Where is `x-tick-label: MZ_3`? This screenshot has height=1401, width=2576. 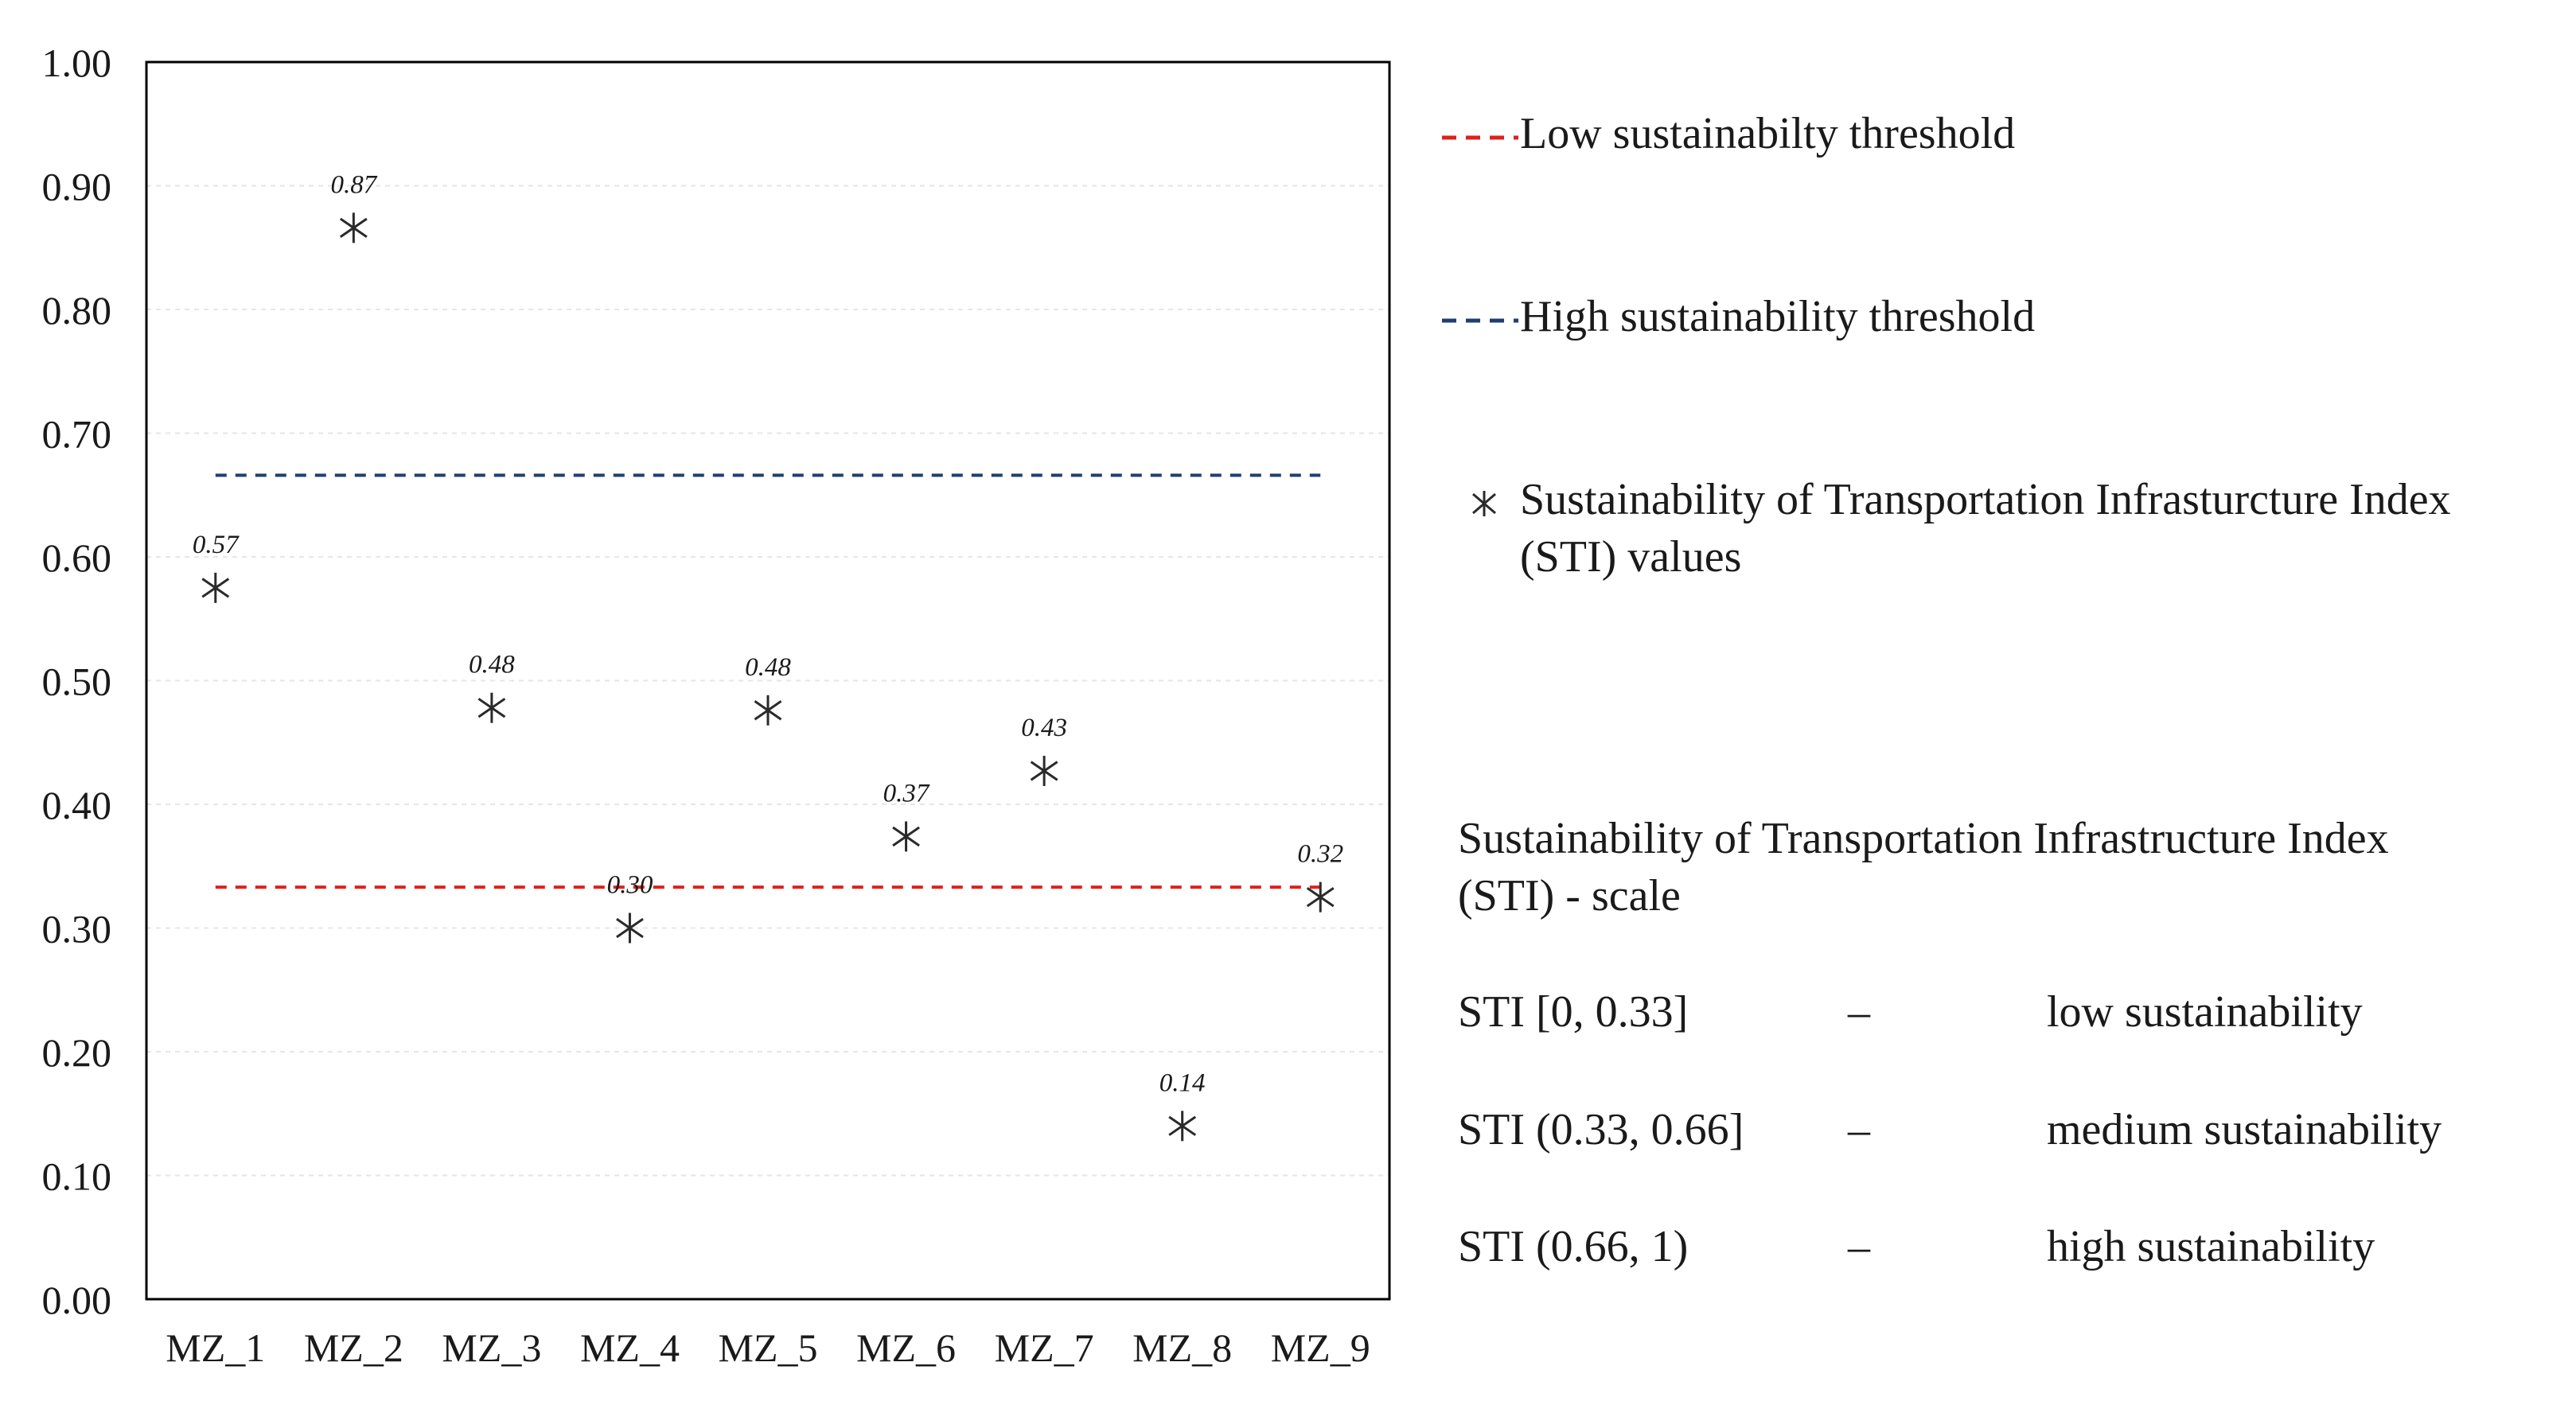 x-tick-label: MZ_3 is located at coordinates (491, 1347).